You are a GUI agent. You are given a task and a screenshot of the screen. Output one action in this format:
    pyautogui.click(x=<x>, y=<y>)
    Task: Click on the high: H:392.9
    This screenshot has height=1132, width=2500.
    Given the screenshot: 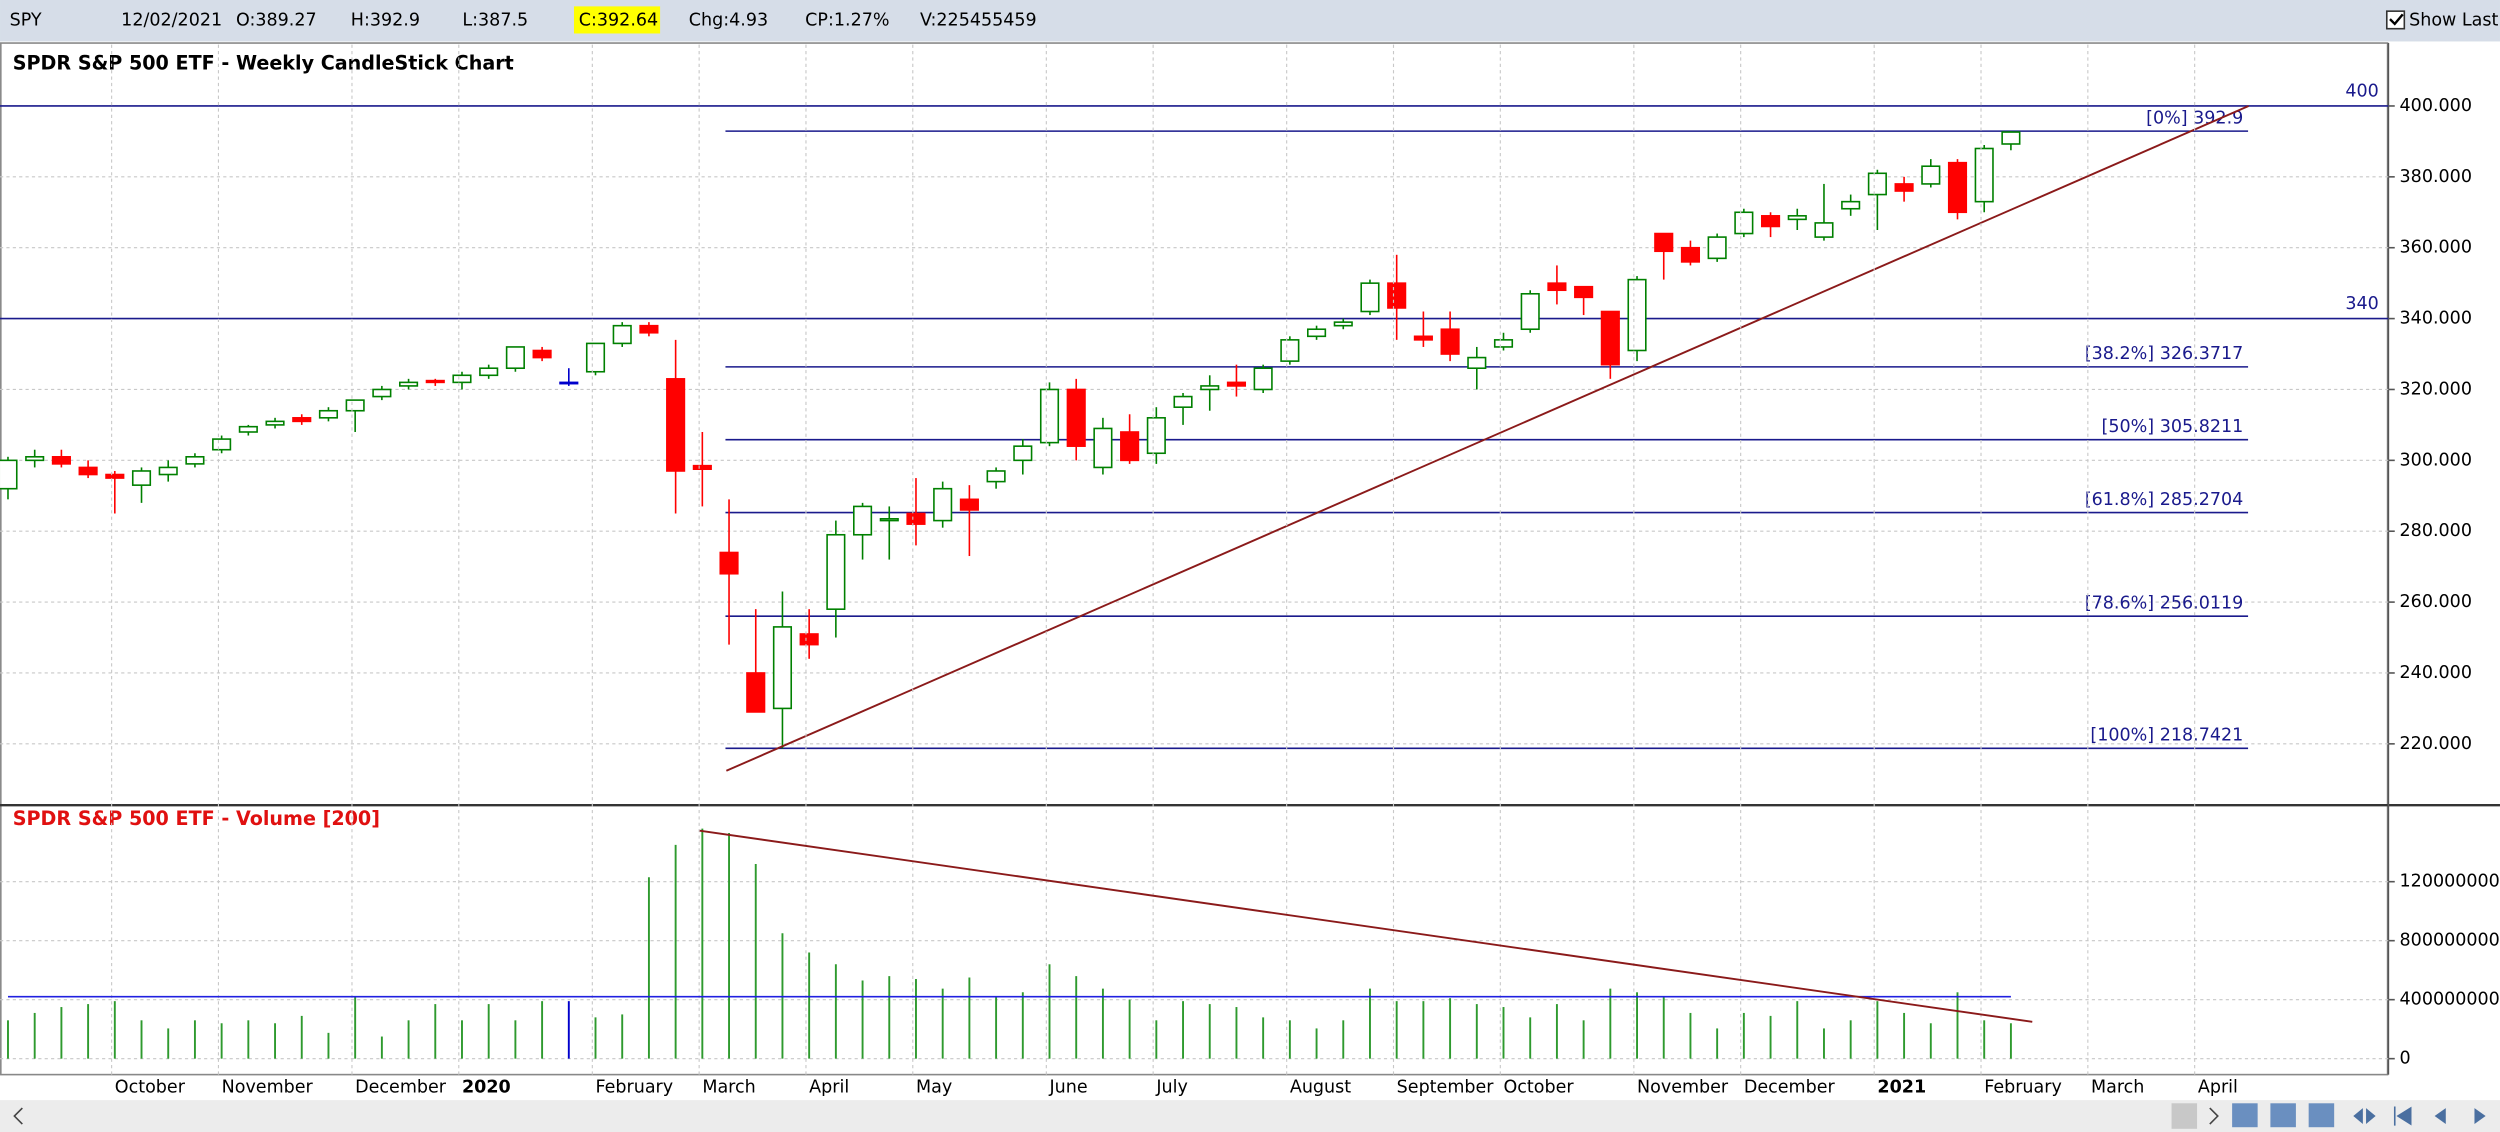 What is the action you would take?
    pyautogui.click(x=385, y=21)
    